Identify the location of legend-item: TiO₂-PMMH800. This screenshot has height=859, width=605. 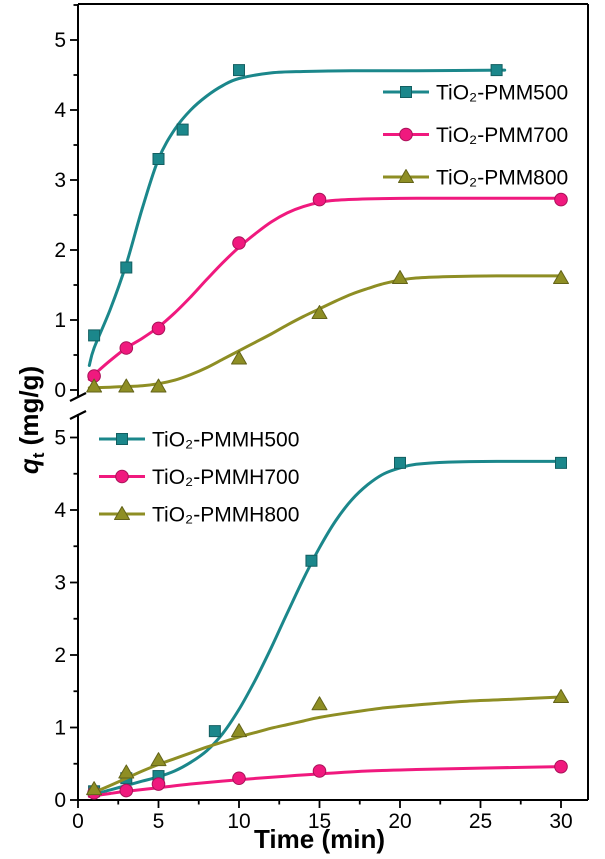
(199, 515).